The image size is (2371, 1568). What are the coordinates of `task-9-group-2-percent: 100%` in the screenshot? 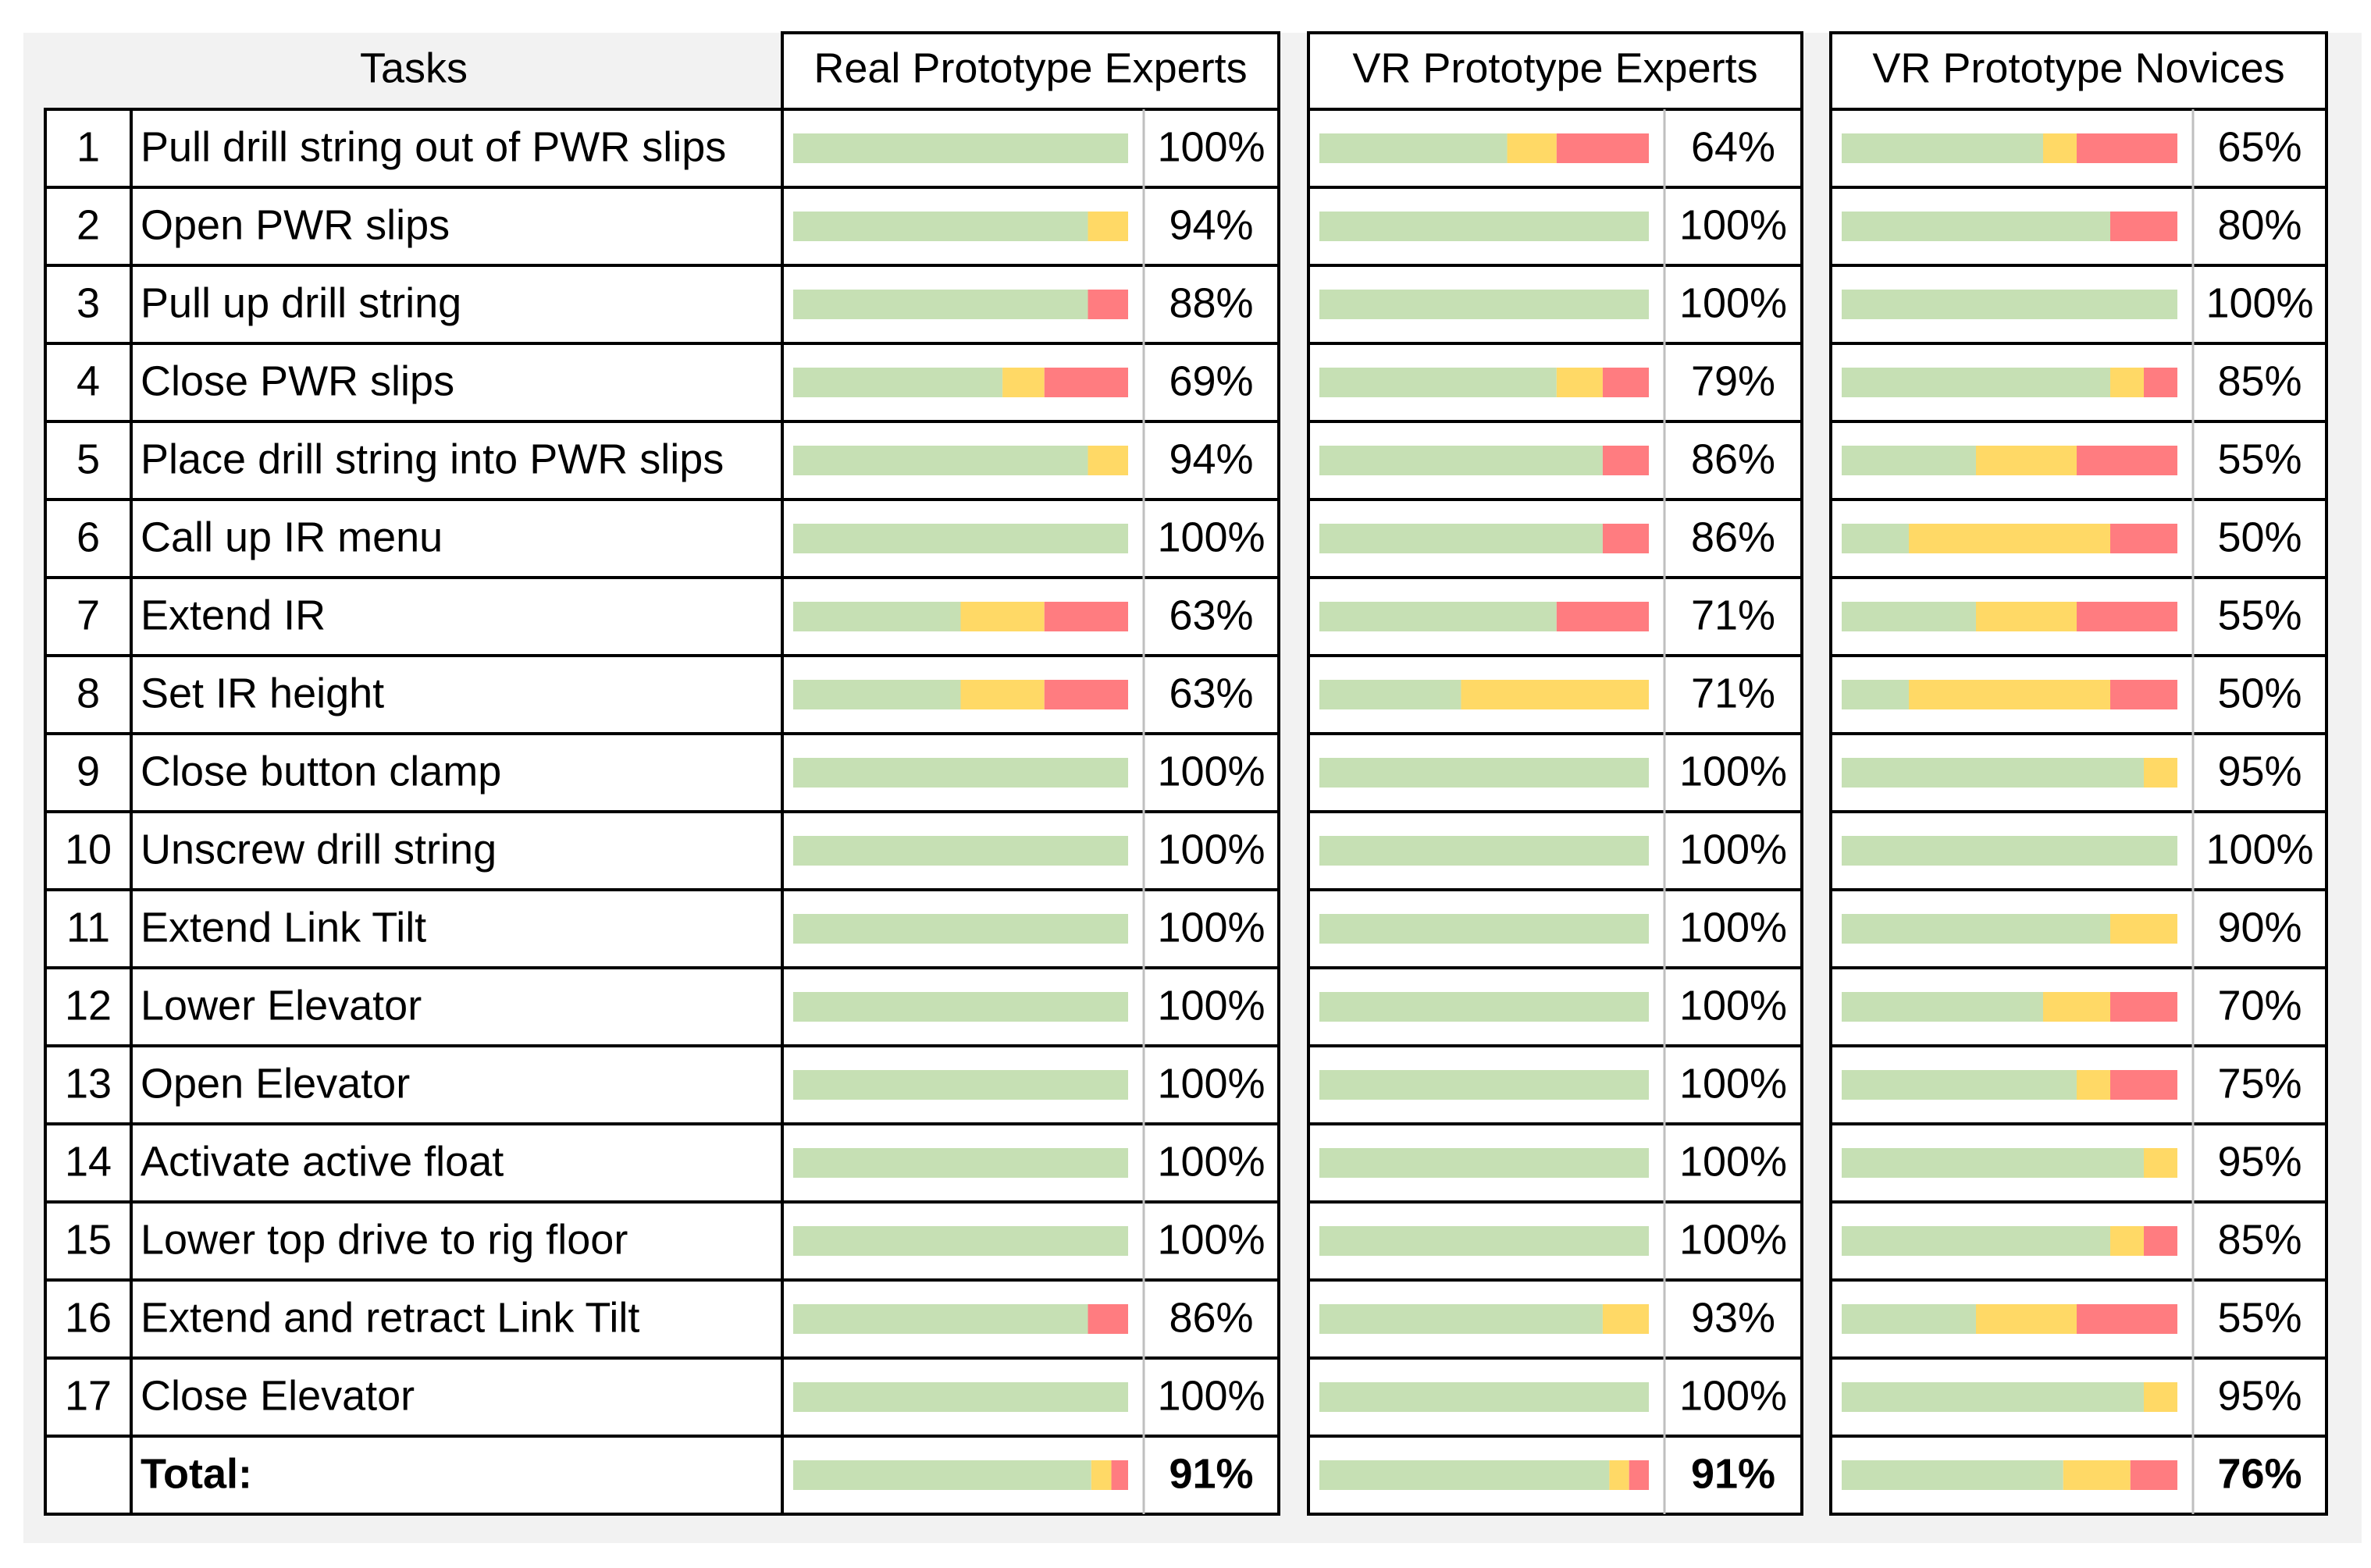 It's located at (1733, 771).